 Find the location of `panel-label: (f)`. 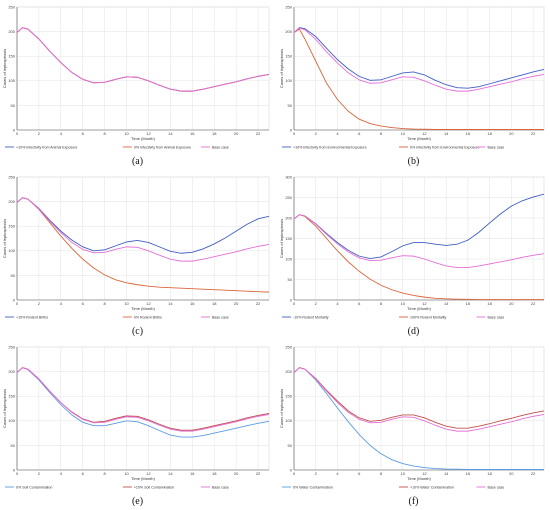

panel-label: (f) is located at coordinates (414, 501).